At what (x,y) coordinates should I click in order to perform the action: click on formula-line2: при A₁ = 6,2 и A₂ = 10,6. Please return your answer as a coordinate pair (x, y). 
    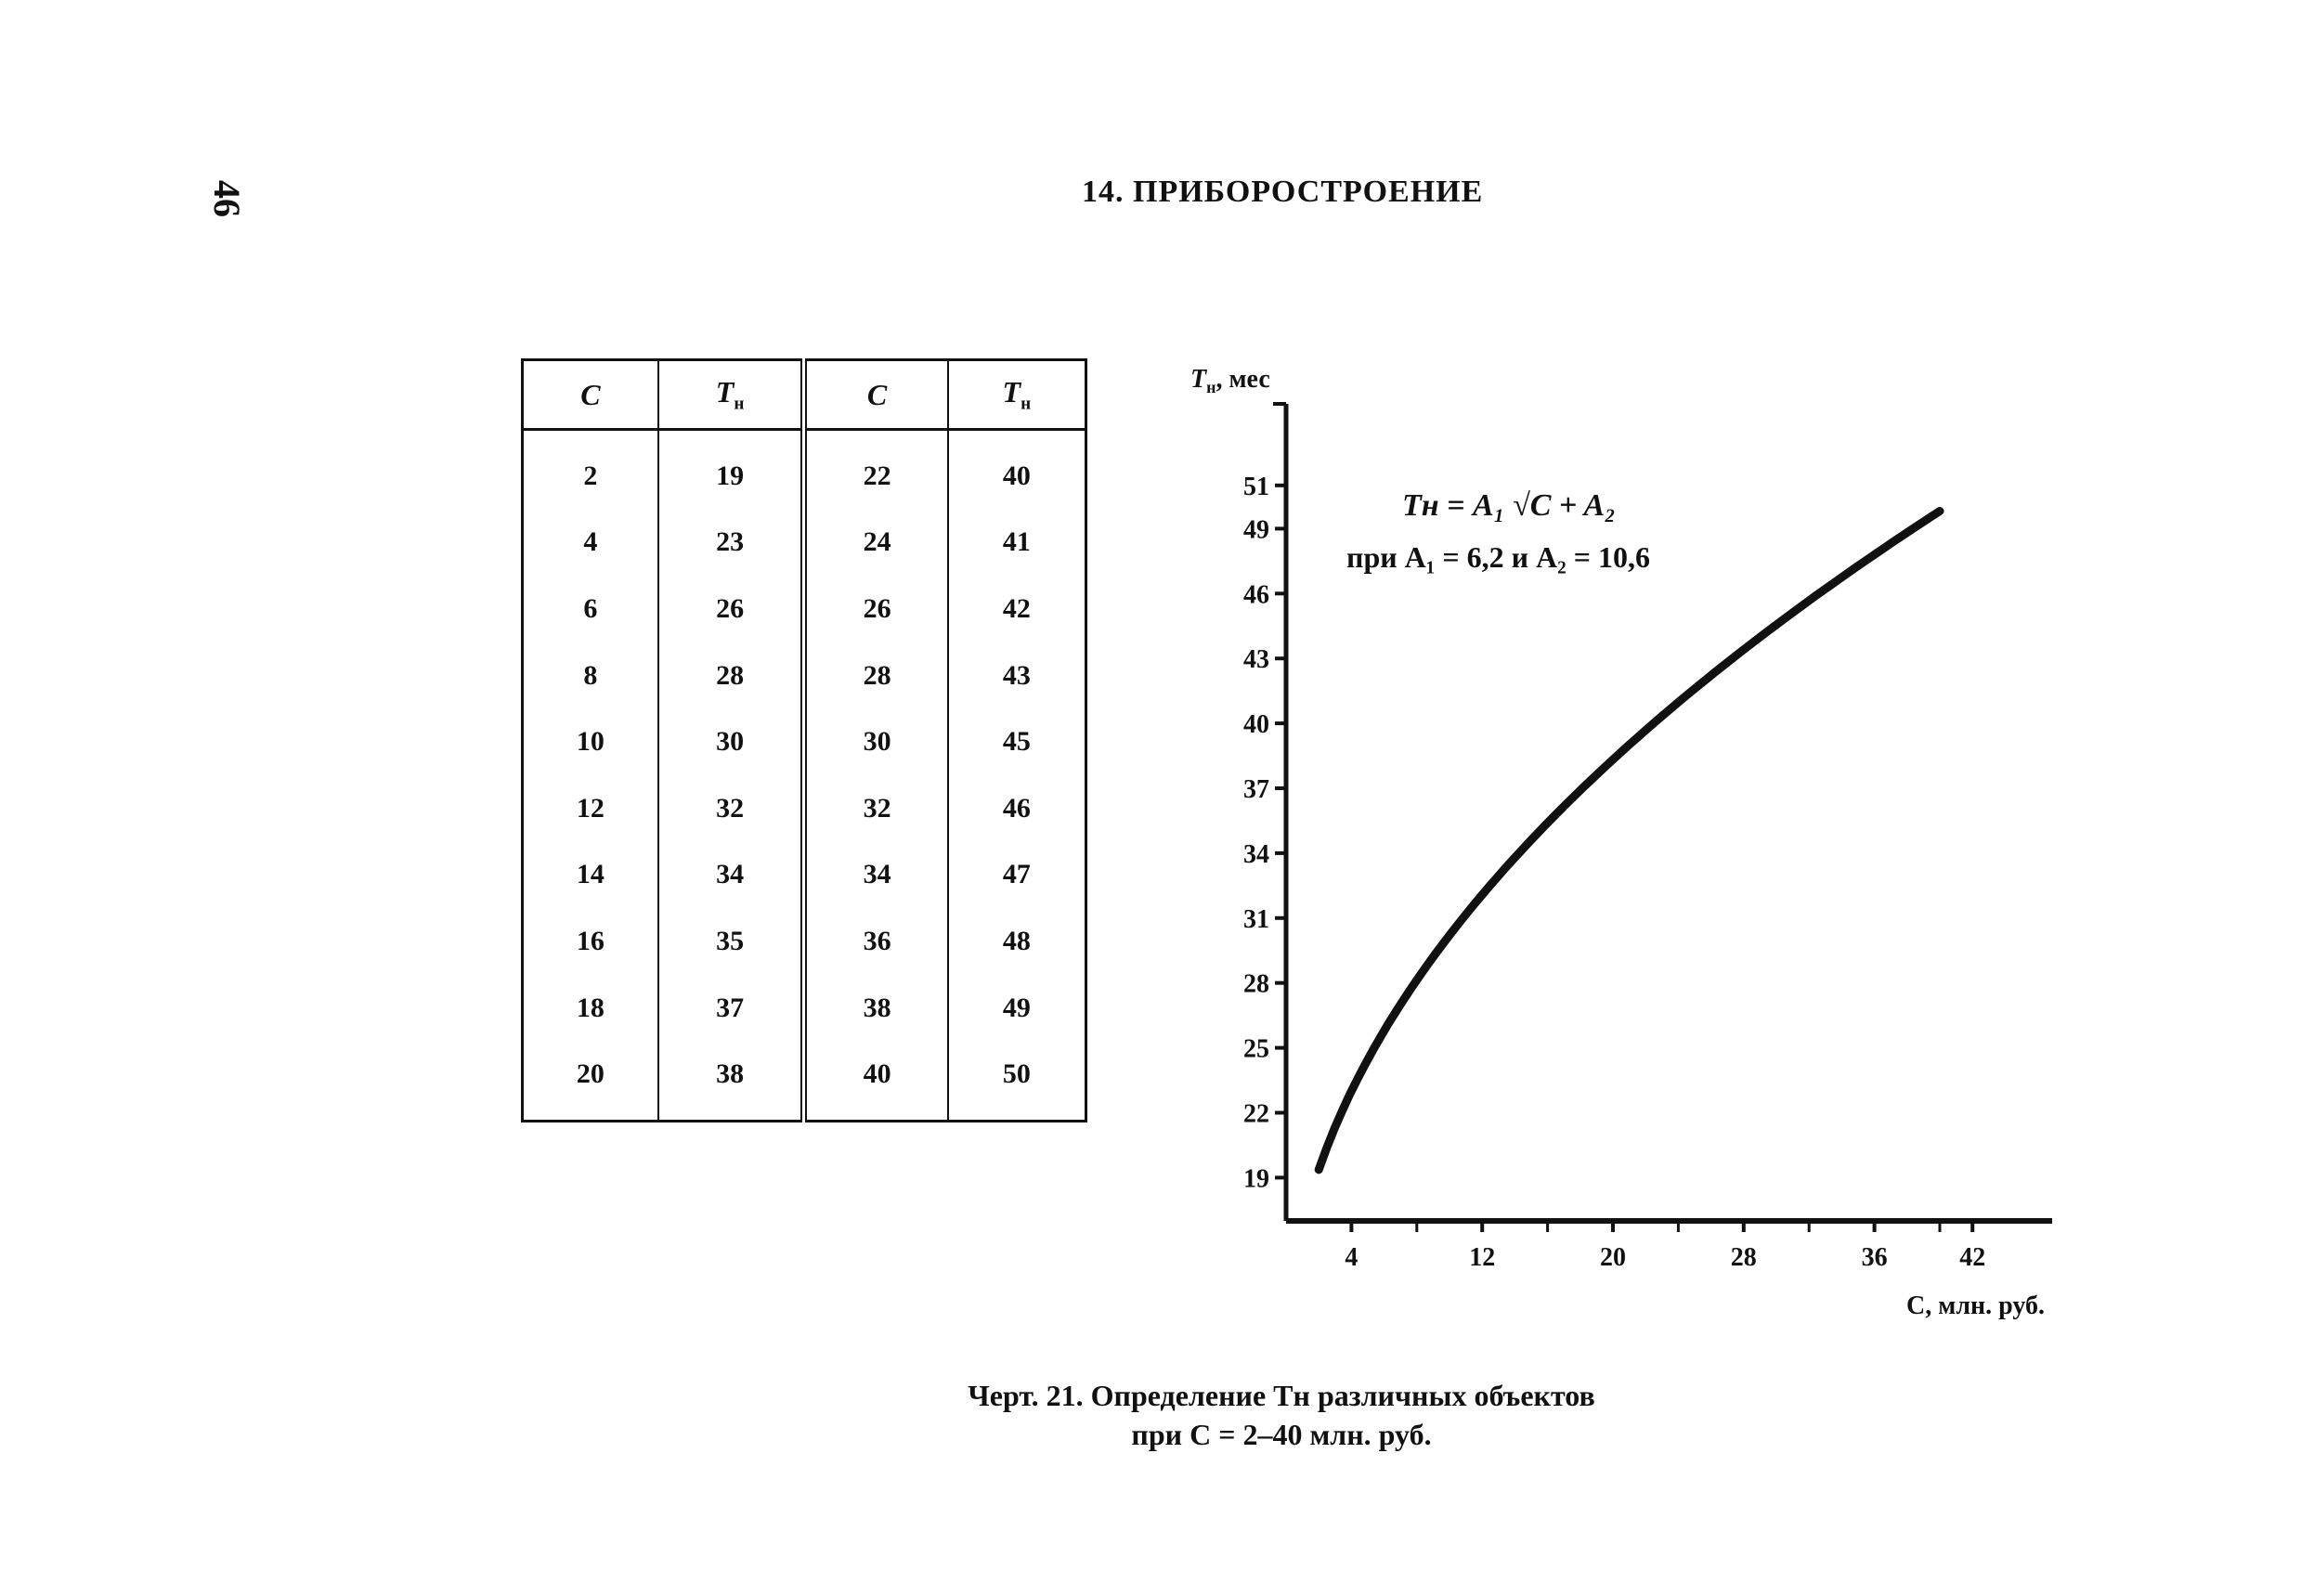
    Looking at the image, I should click on (1498, 557).